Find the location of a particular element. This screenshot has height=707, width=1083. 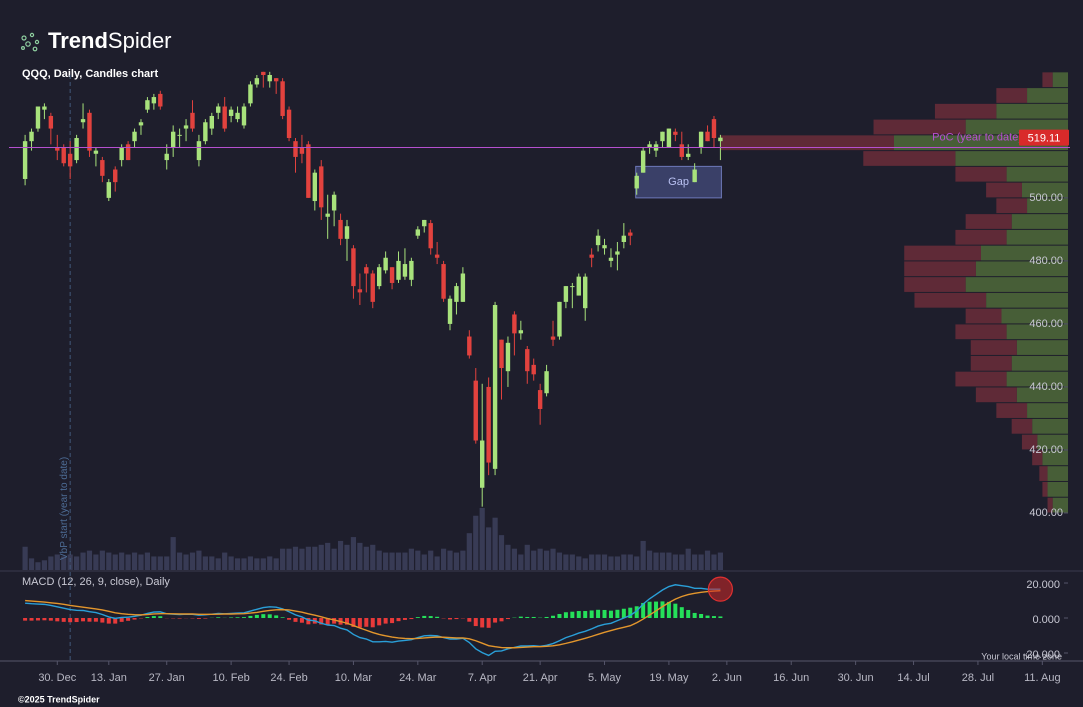

macd-line is located at coordinates (373, 619).